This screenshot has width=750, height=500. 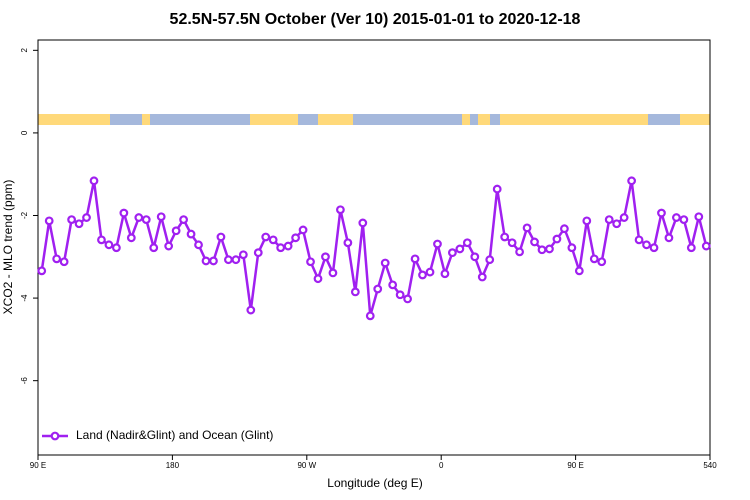 I want to click on y-axis-label: XCO2 - MLO trend (ppm), so click(x=8, y=247).